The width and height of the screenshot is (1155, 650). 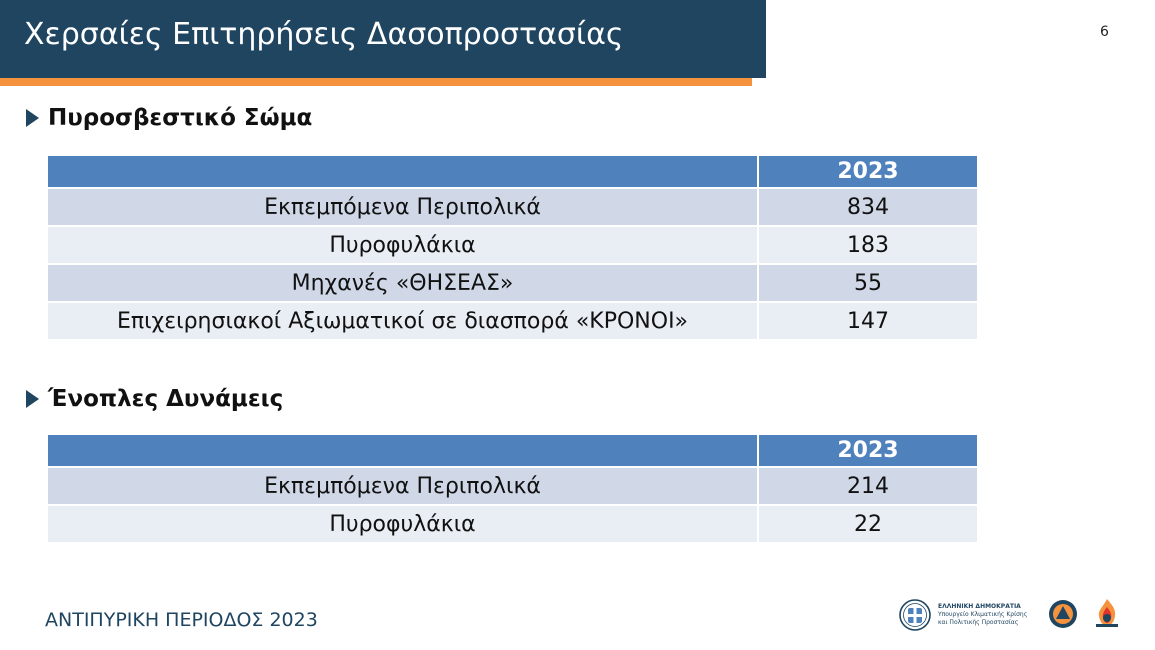 I want to click on title-bar: Χερσαίες Επιτηρήσεις Δασοπροστασίας, so click(x=383, y=39).